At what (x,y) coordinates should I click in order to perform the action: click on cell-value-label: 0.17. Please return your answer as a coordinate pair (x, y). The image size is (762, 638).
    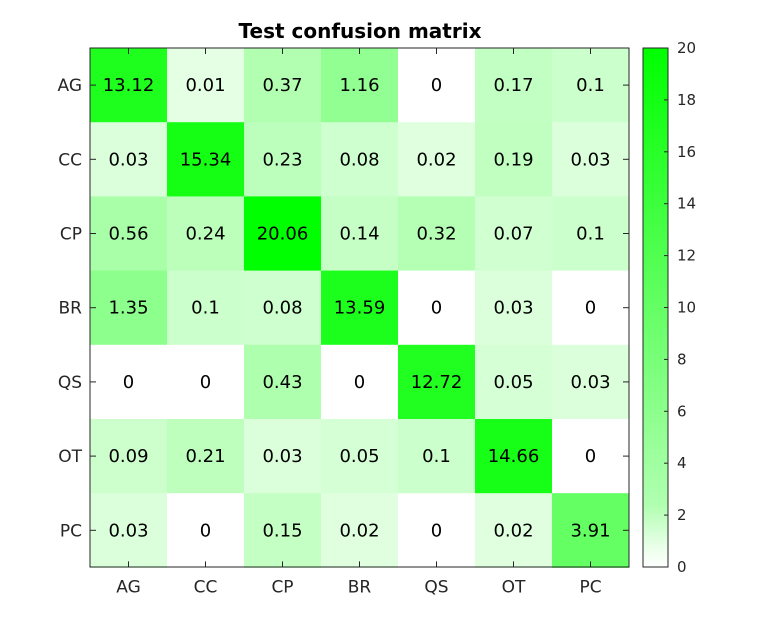
    Looking at the image, I should click on (513, 85).